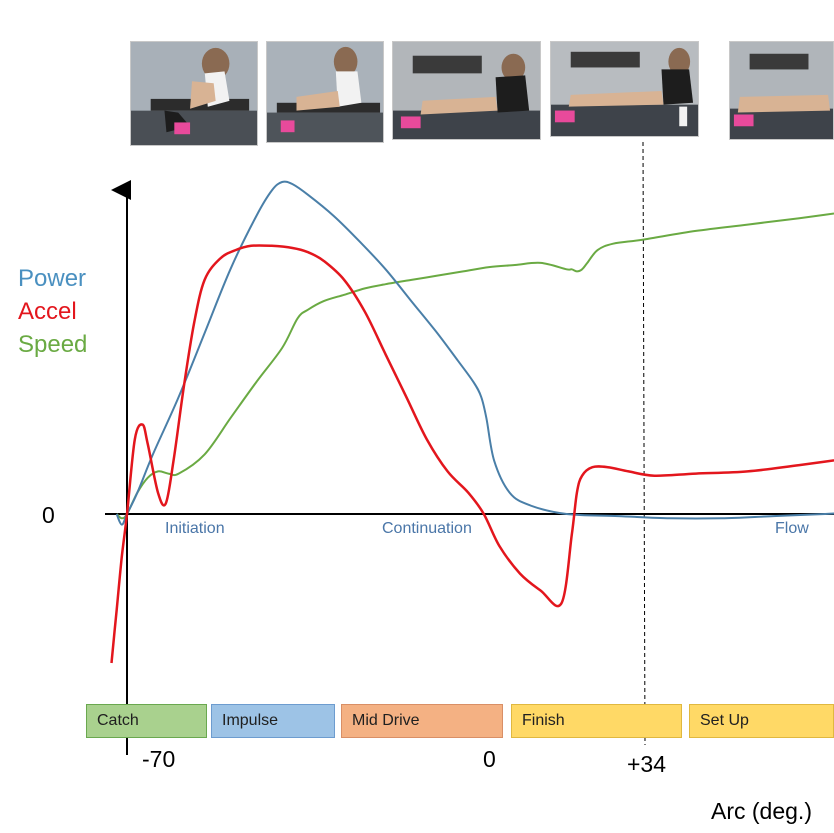 The image size is (834, 833). Describe the element at coordinates (52, 278) in the screenshot. I see `legend-power: Power` at that location.